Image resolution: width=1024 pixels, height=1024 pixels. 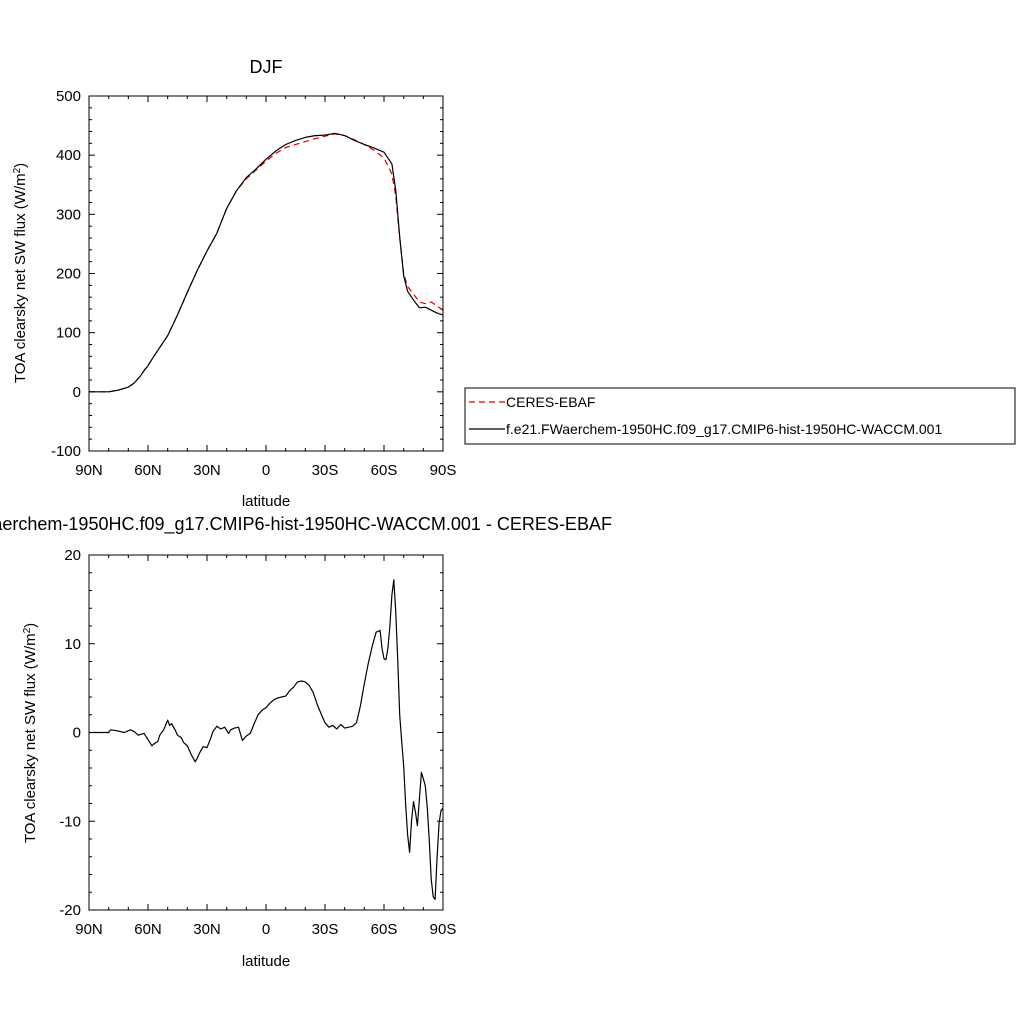 What do you see at coordinates (266, 67) in the screenshot?
I see `top-chart-title: DJF` at bounding box center [266, 67].